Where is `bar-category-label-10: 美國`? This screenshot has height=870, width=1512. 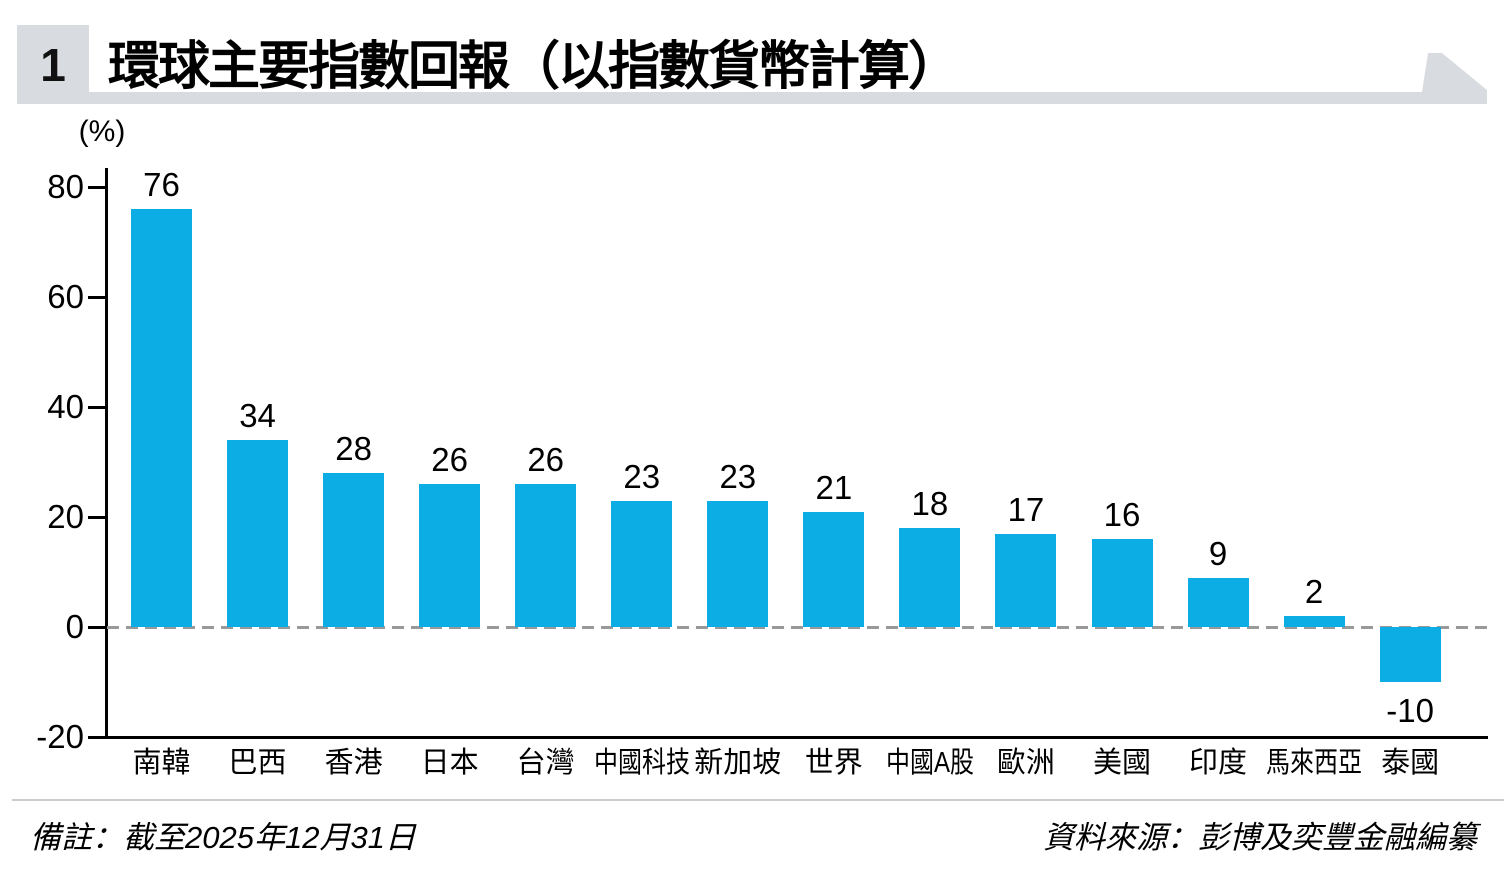
bar-category-label-10: 美國 is located at coordinates (1121, 763).